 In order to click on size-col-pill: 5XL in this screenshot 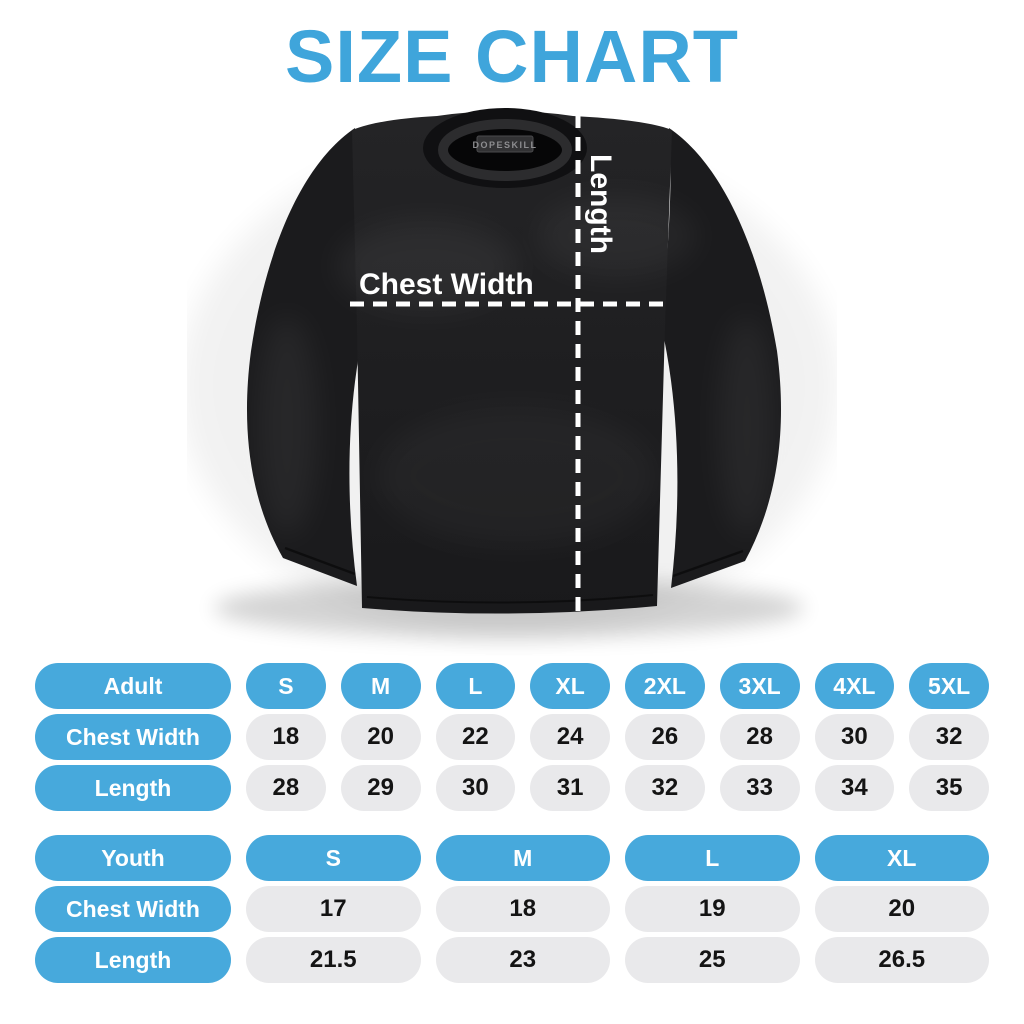, I will do `click(949, 686)`.